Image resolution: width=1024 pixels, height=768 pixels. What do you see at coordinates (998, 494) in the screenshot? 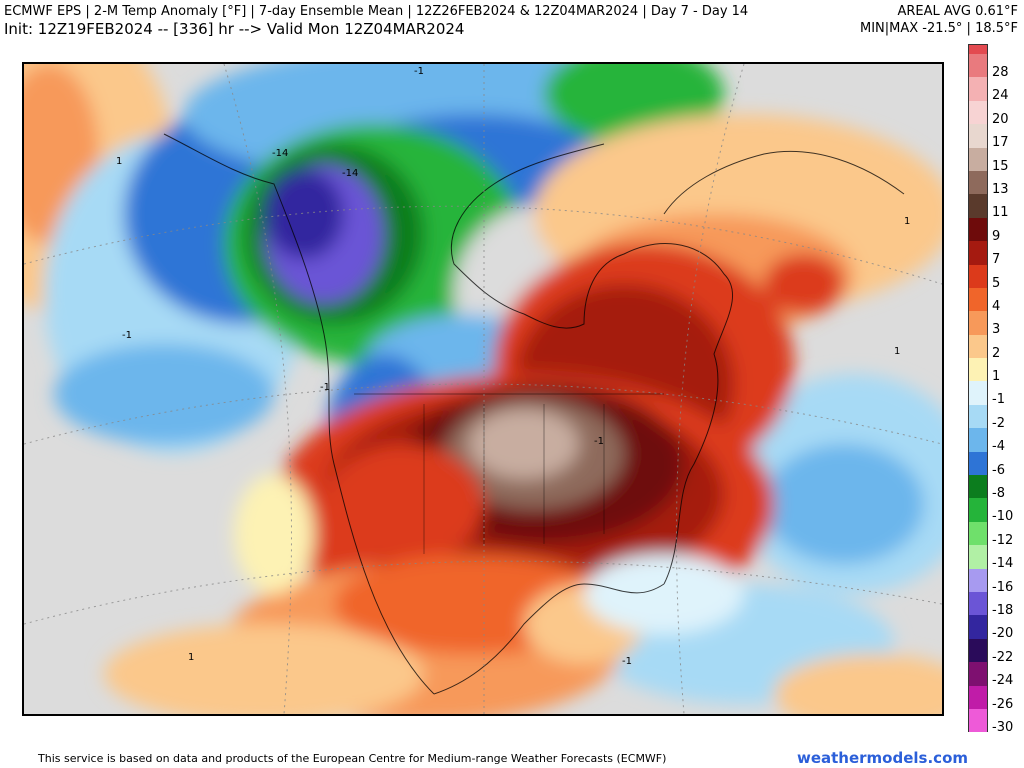
I see `colorbar-label: -8` at bounding box center [998, 494].